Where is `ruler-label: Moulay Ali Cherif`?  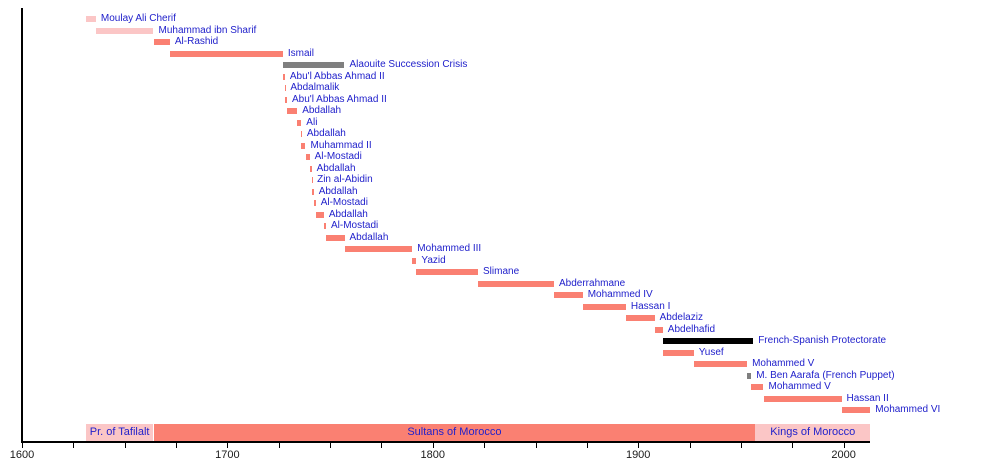 ruler-label: Moulay Ali Cherif is located at coordinates (138, 18).